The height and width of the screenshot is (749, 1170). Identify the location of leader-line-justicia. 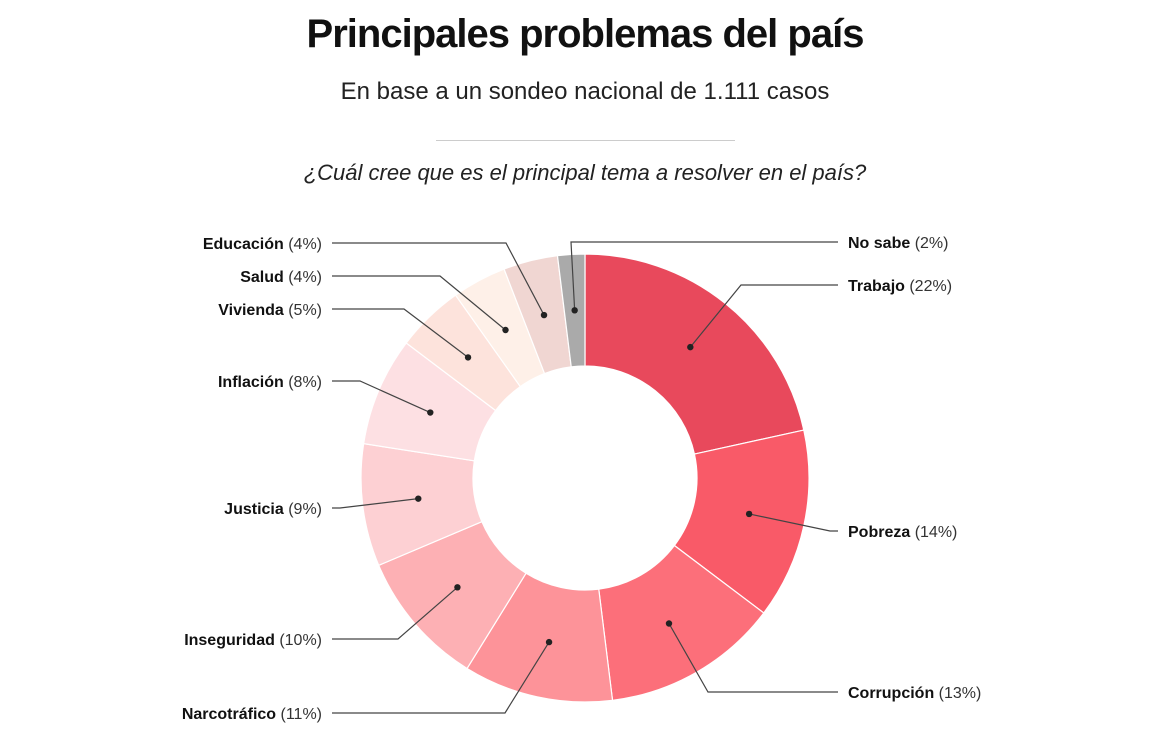
(375, 503).